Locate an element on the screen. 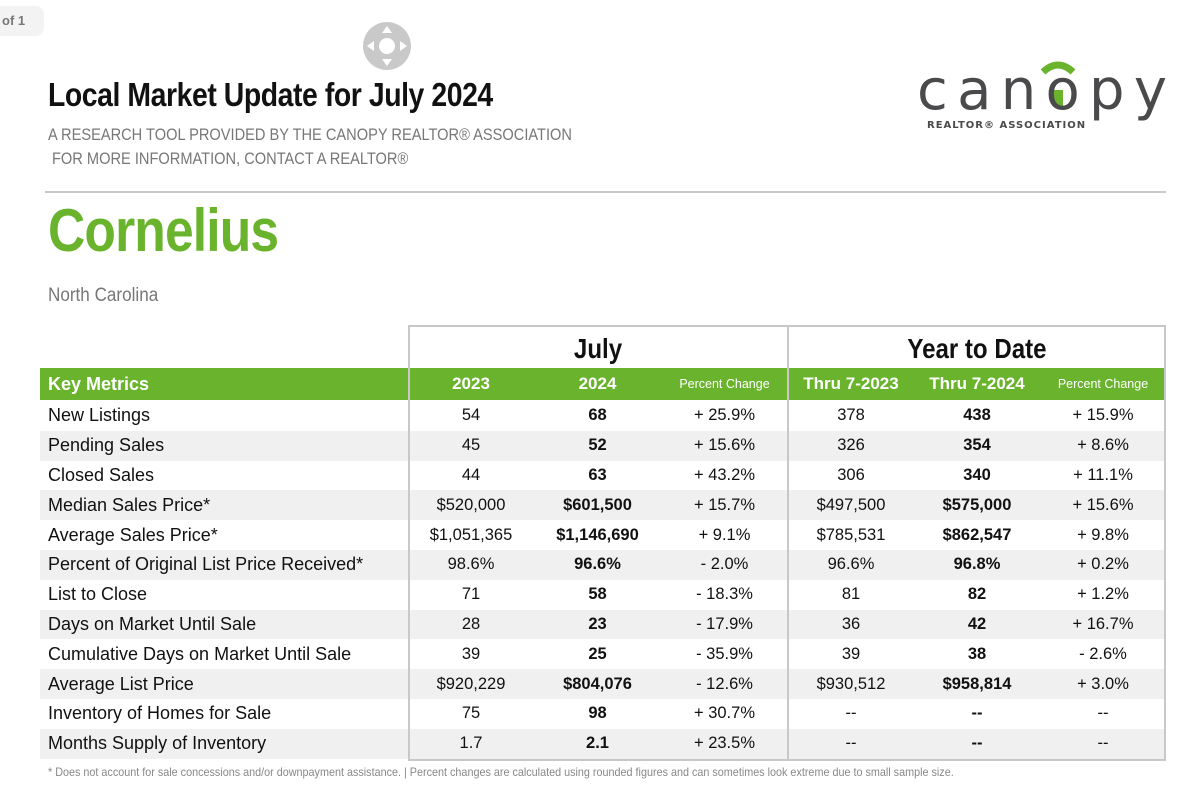 This screenshot has height=800, width=1200. cell-july-2023: 54 is located at coordinates (471, 415).